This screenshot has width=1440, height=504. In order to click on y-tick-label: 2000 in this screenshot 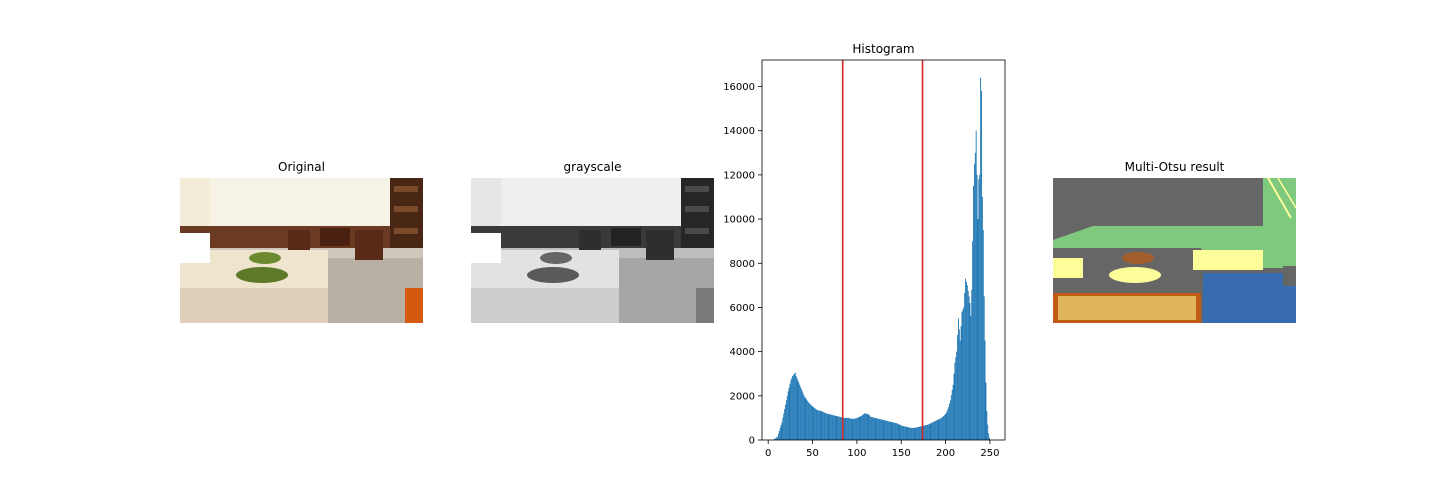, I will do `click(742, 396)`.